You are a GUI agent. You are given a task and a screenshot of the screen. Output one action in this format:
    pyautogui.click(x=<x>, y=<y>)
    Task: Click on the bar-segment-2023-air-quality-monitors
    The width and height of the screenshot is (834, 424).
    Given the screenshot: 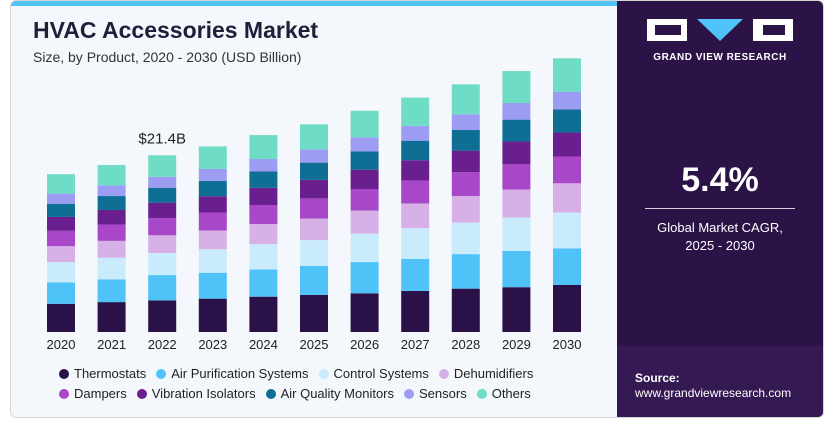 What is the action you would take?
    pyautogui.click(x=212, y=188)
    